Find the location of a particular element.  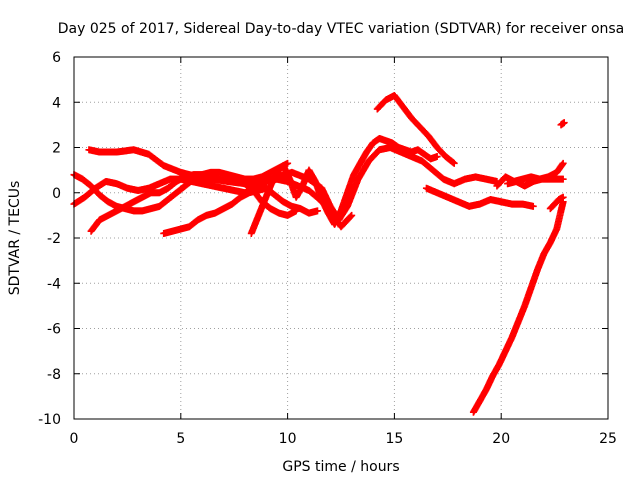

y-tick-label: 0 is located at coordinates (56, 194).